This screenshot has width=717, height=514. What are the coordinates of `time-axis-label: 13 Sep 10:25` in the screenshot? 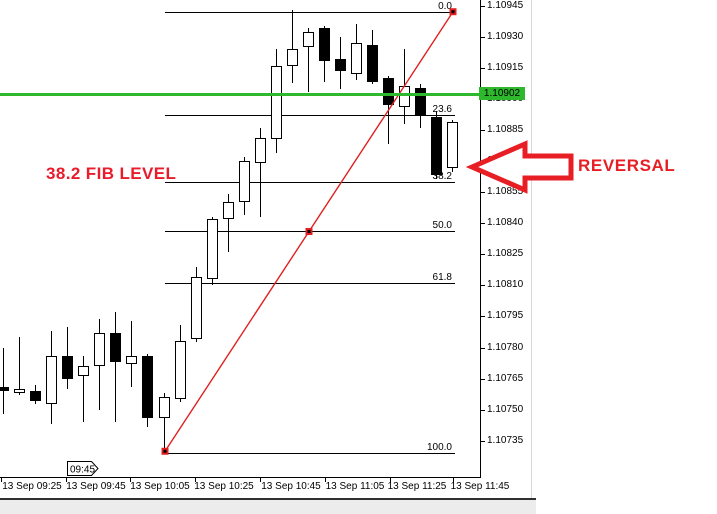 It's located at (224, 486).